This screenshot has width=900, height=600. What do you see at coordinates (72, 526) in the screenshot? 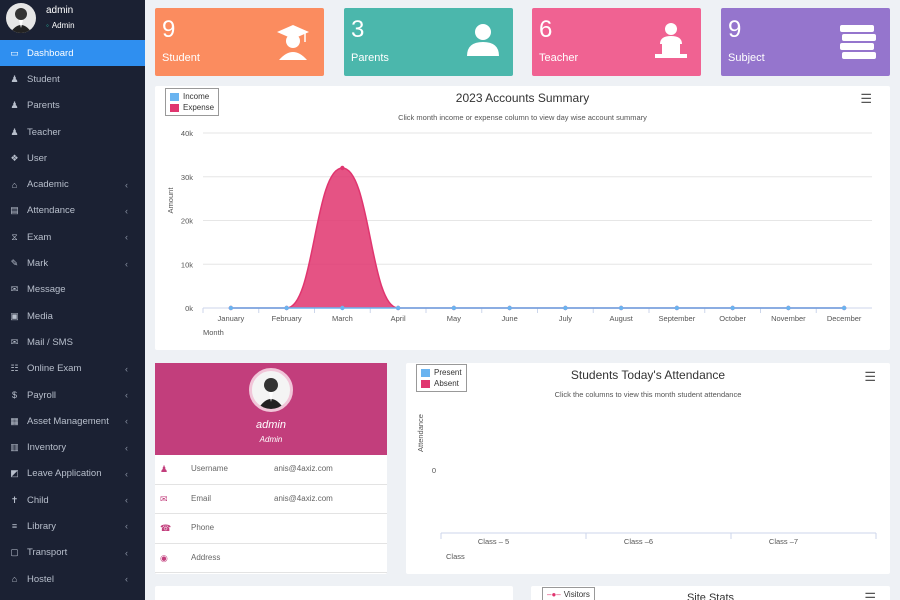
I see `sidebar-item-library: ≡ Library ‹` at bounding box center [72, 526].